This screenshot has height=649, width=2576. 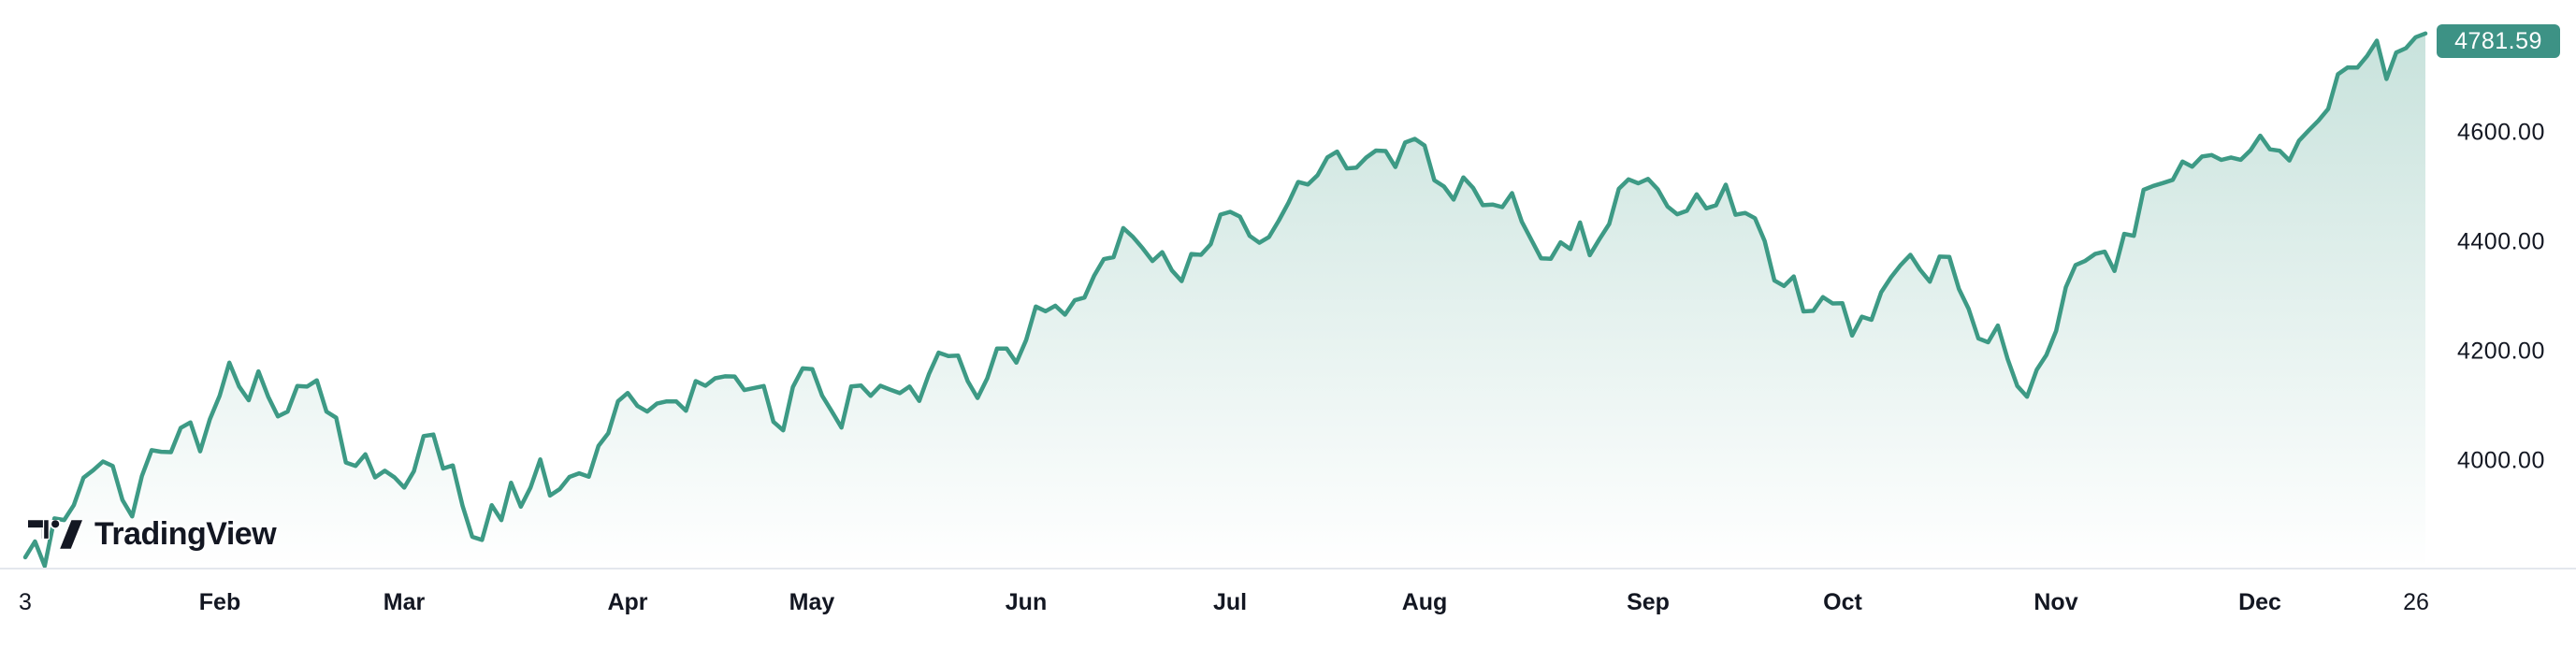 What do you see at coordinates (2501, 242) in the screenshot?
I see `price-tick-label: 4400.00` at bounding box center [2501, 242].